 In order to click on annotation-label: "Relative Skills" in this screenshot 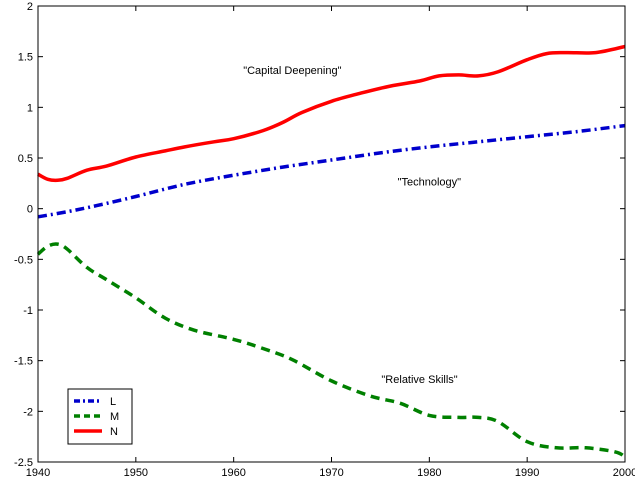, I will do `click(419, 380)`.